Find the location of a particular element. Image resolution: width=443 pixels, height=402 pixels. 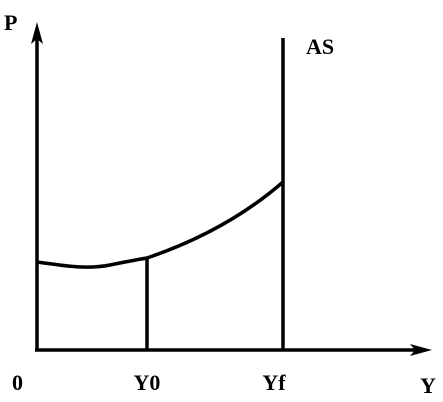

y-axis-label: P is located at coordinates (10, 22).